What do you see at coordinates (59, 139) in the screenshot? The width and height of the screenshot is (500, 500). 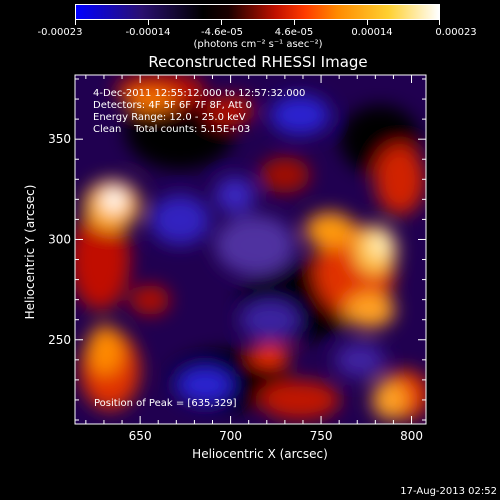 I see `y-tick-label: 350` at bounding box center [59, 139].